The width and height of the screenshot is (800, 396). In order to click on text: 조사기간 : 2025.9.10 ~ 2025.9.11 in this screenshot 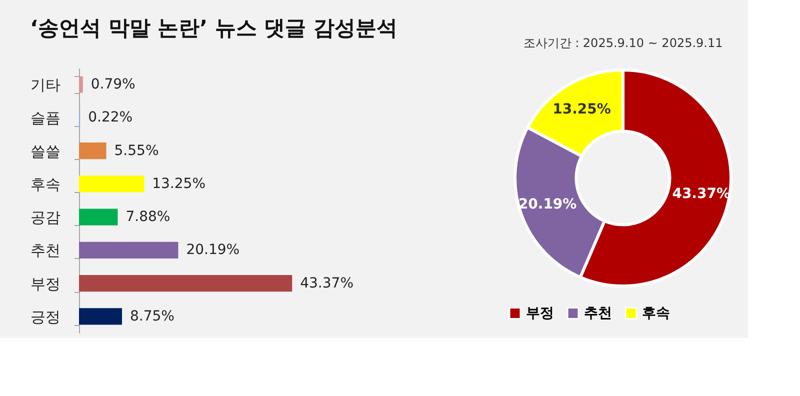, I will do `click(623, 43)`.